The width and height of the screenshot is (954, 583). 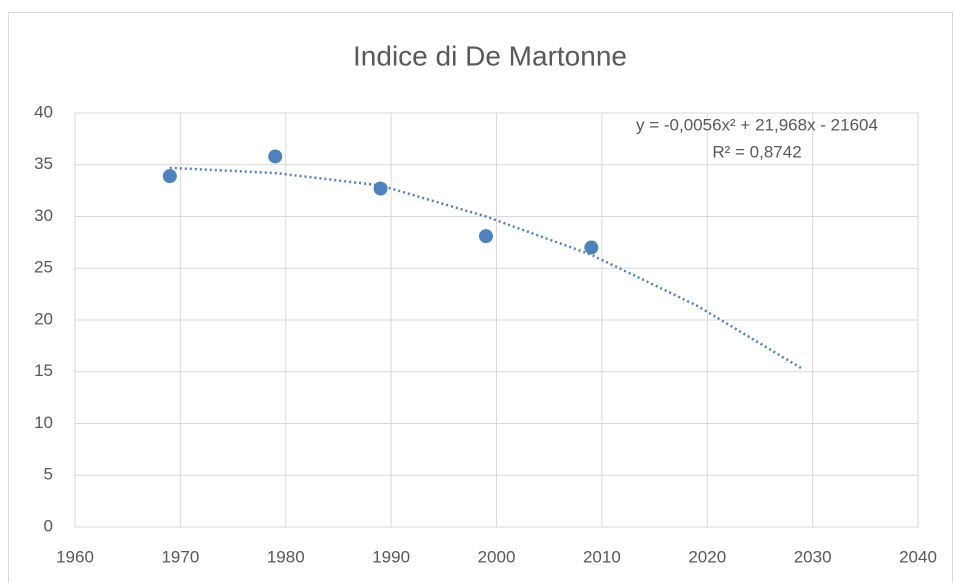 What do you see at coordinates (602, 556) in the screenshot?
I see `x-tick-label: 2010` at bounding box center [602, 556].